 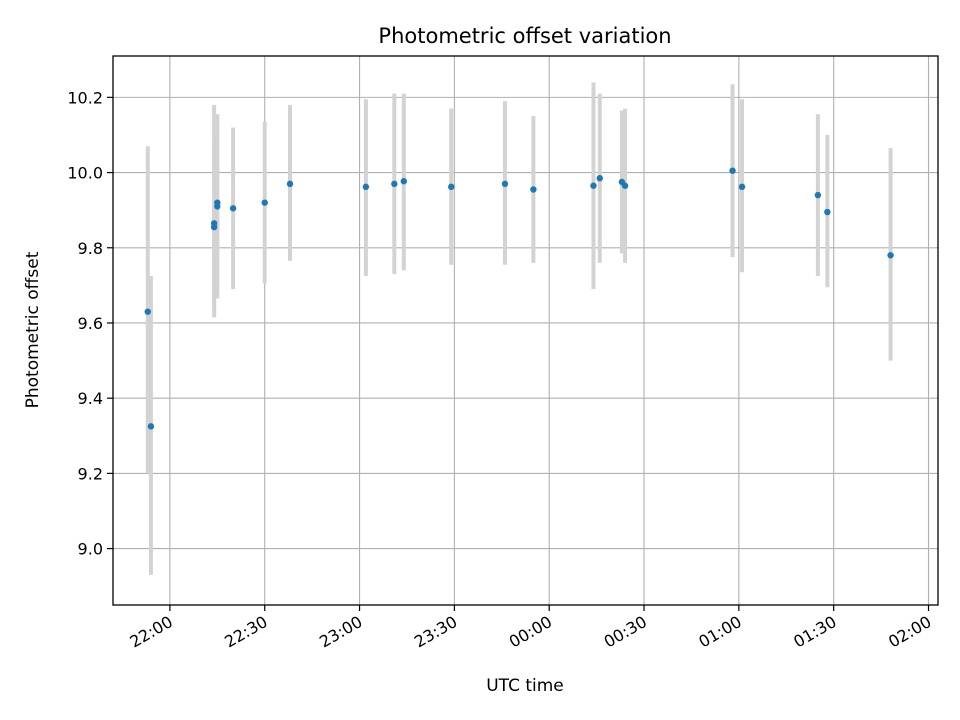 What do you see at coordinates (524, 36) in the screenshot?
I see `chart-title: Photometric offset variation` at bounding box center [524, 36].